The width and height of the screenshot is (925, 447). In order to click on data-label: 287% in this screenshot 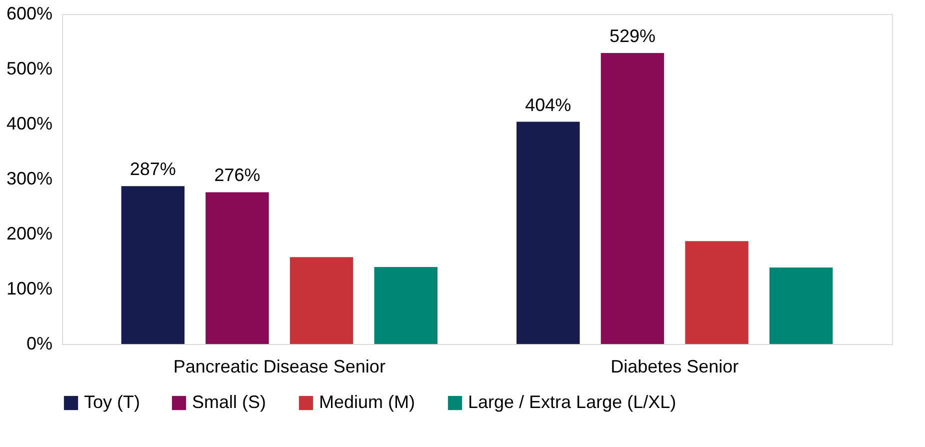, I will do `click(153, 169)`.